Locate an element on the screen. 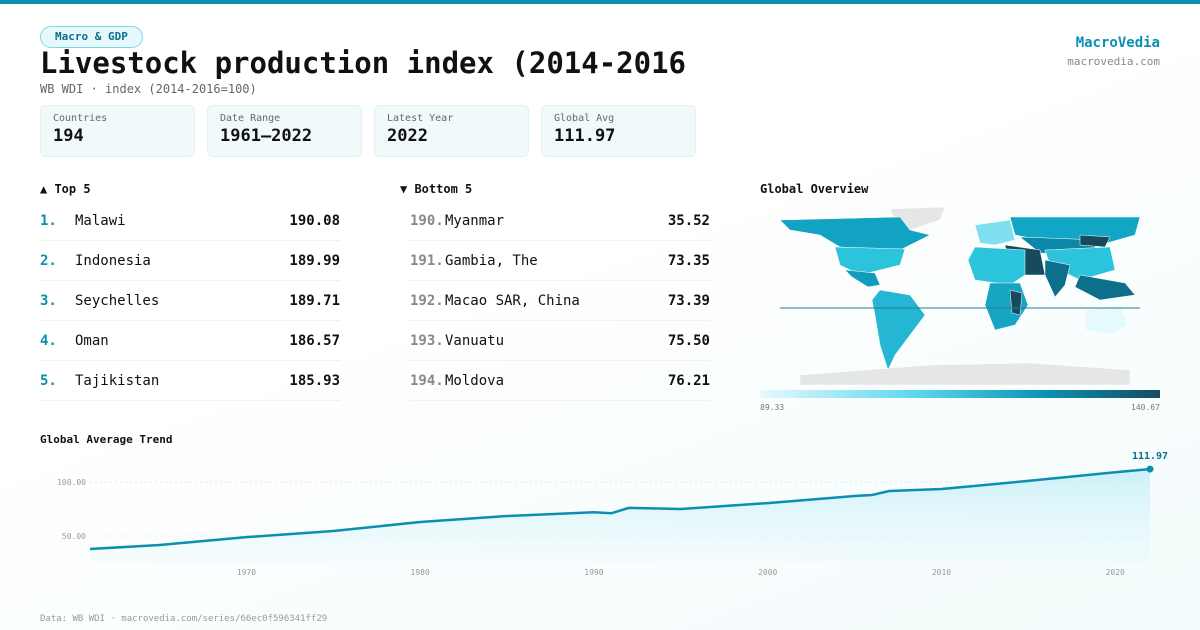 The image size is (1200, 630). mexico is located at coordinates (862, 278).